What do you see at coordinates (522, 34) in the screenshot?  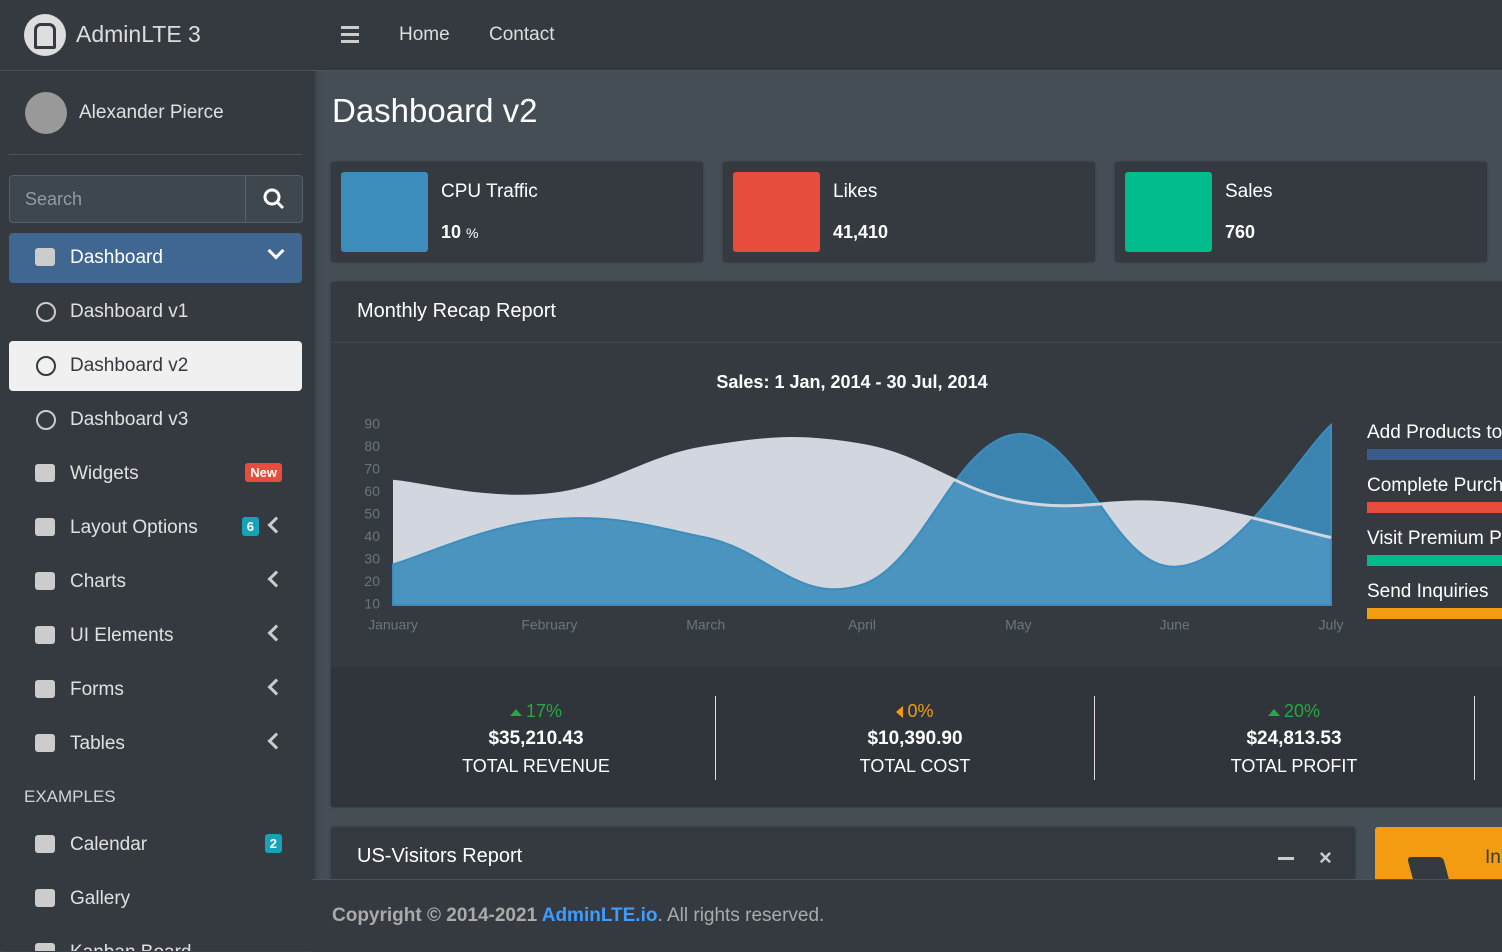 I see `nav-link: Contact` at bounding box center [522, 34].